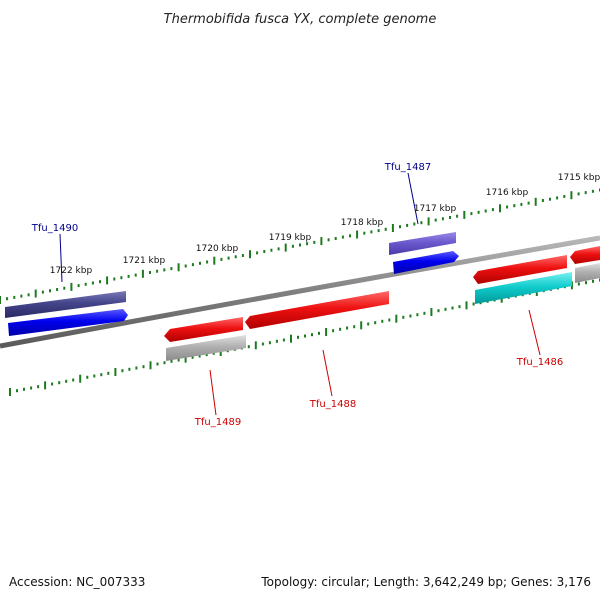  Describe the element at coordinates (585, 255) in the screenshot. I see `gene-partial-right` at that location.